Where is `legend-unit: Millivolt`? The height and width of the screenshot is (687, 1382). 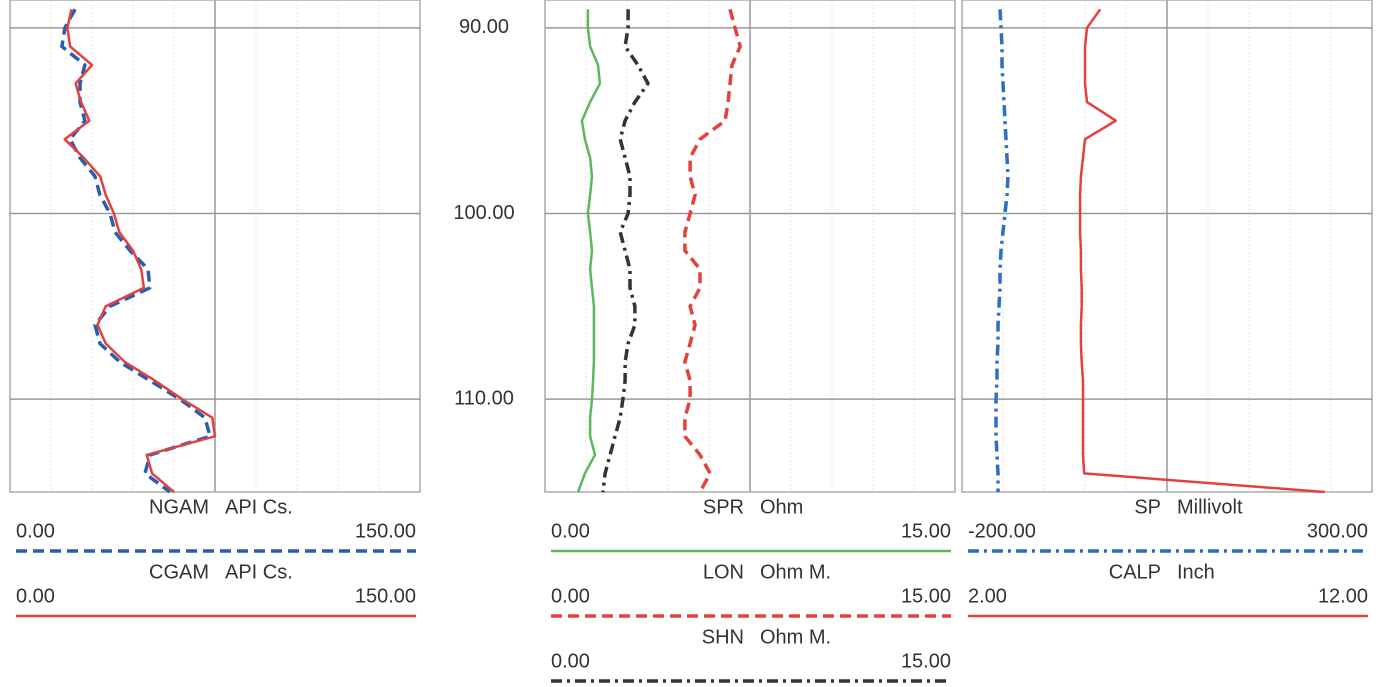
legend-unit: Millivolt is located at coordinates (1210, 507).